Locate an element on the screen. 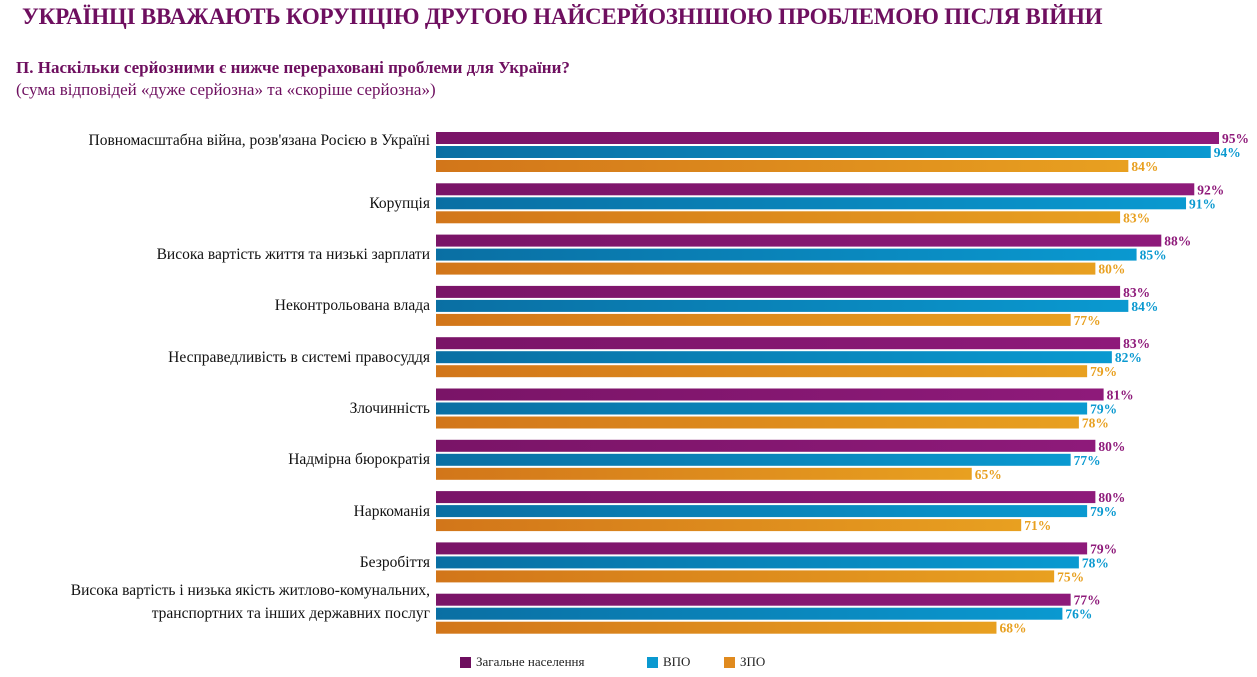 This screenshot has height=677, width=1257. data-label: 76% is located at coordinates (1078, 614).